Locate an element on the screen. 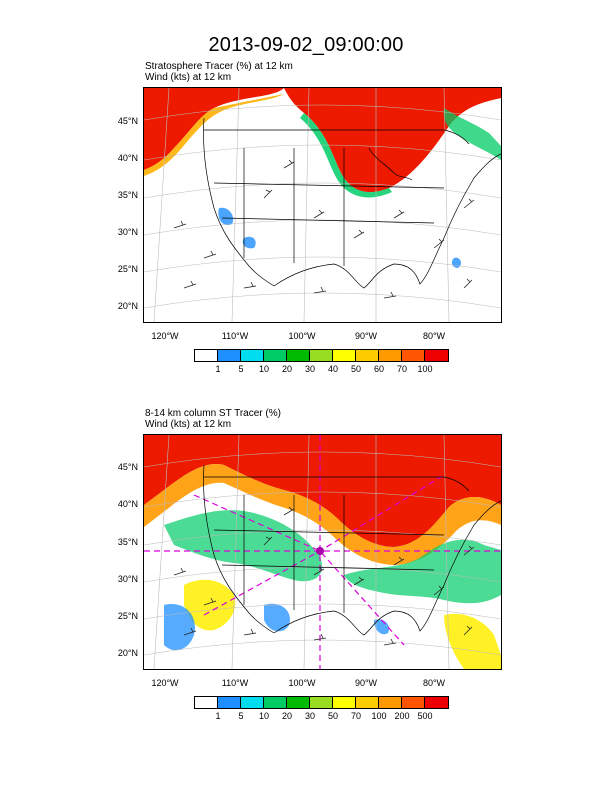  column-tracer-north is located at coordinates (322, 491).